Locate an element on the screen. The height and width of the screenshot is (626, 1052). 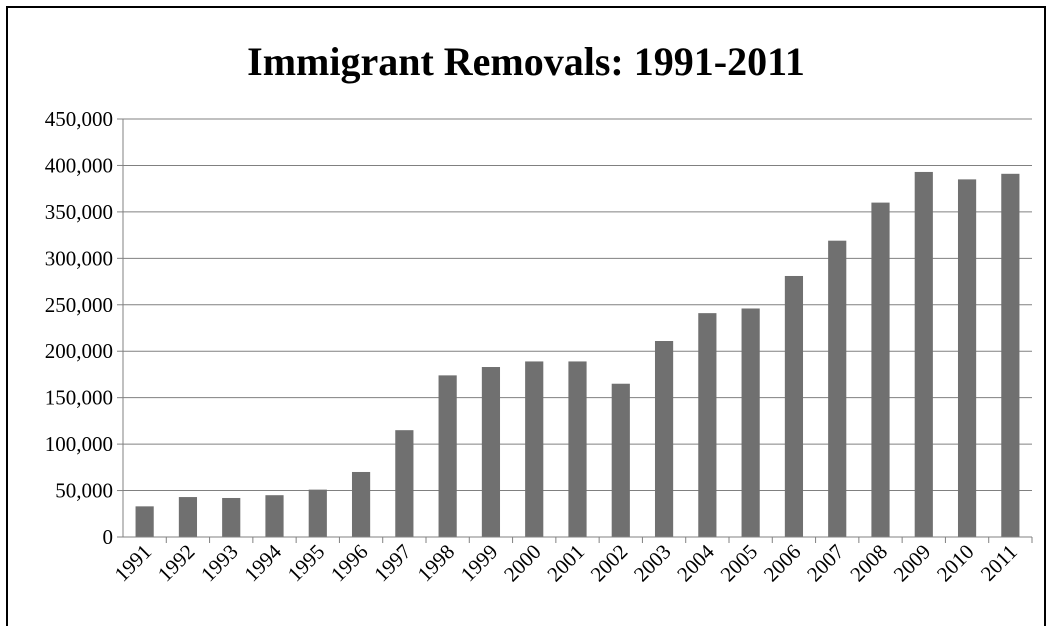
bar-1994 is located at coordinates (274, 516).